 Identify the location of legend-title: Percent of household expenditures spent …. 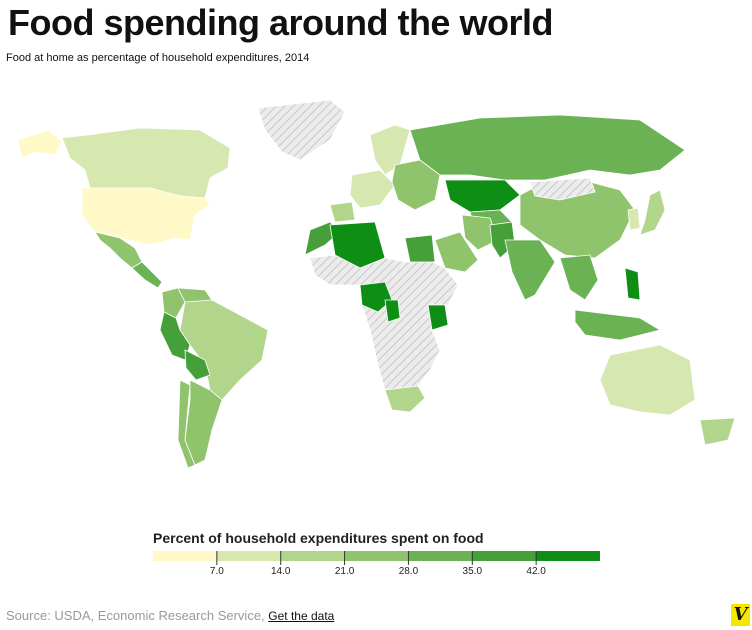
(318, 538).